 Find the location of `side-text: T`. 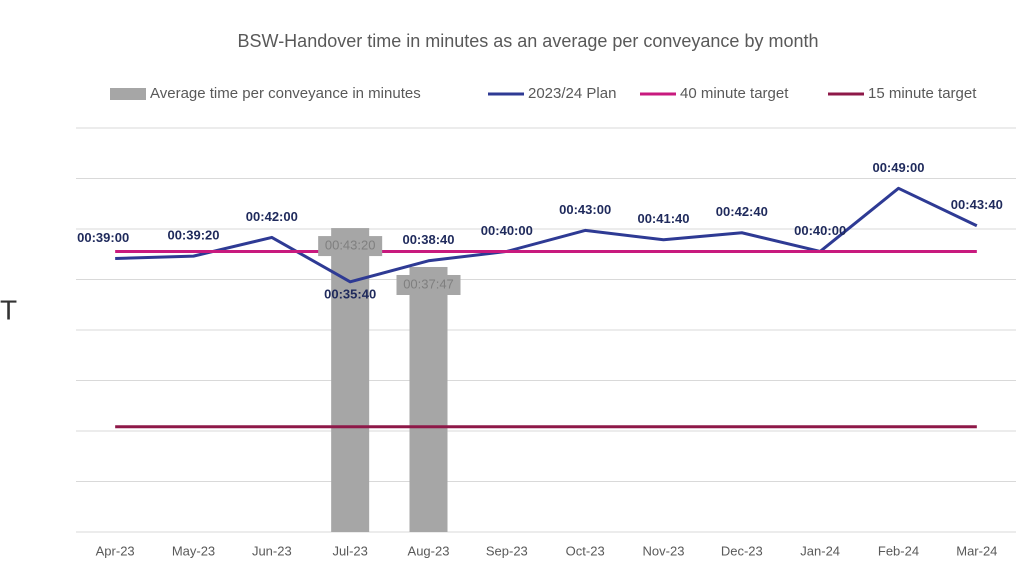

side-text: T is located at coordinates (8, 309).